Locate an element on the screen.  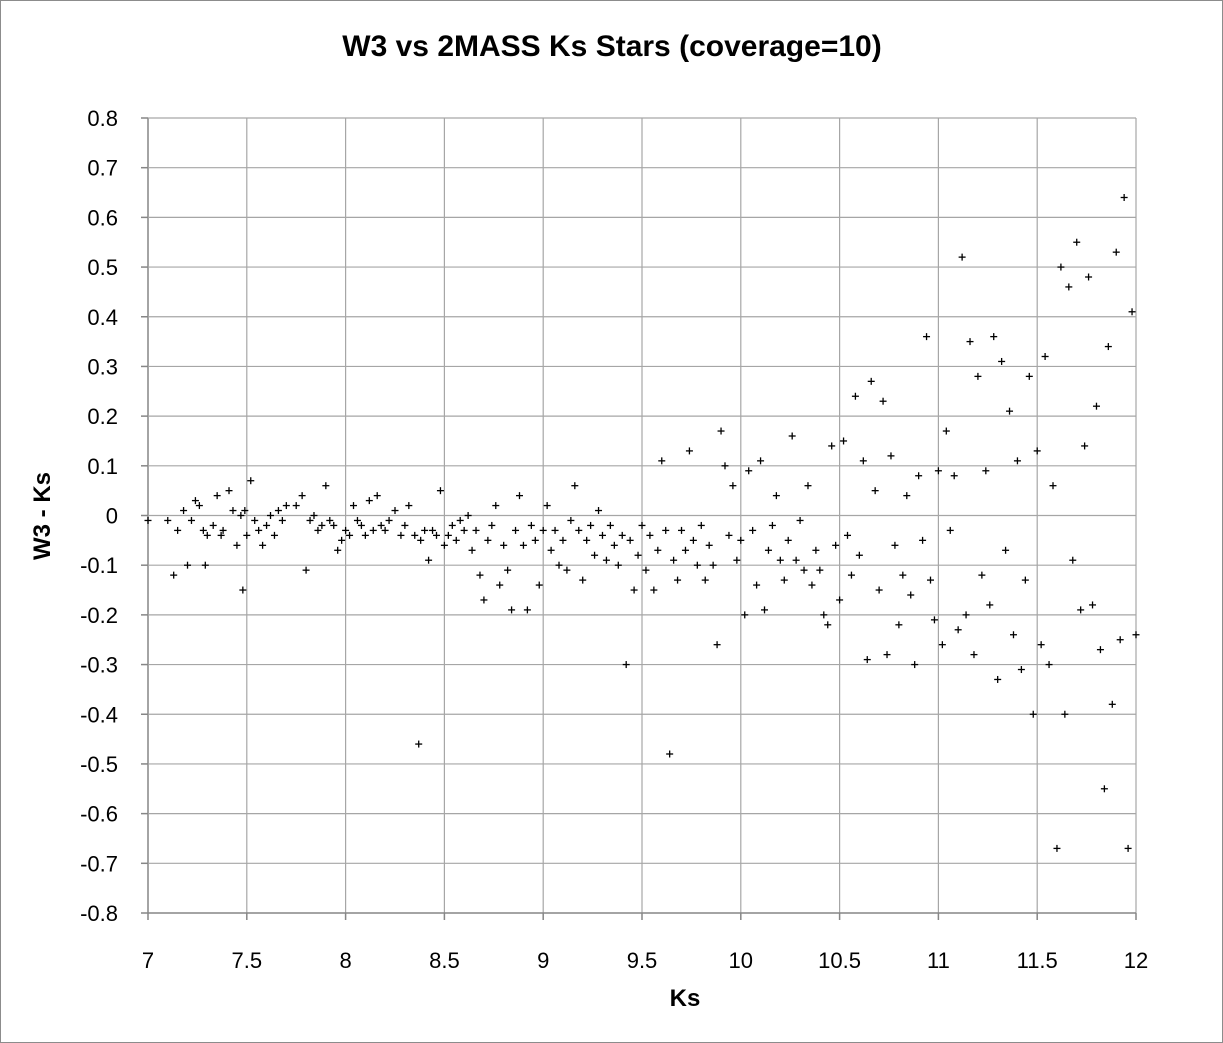
y-tick-label: -0.4 is located at coordinates (99, 714).